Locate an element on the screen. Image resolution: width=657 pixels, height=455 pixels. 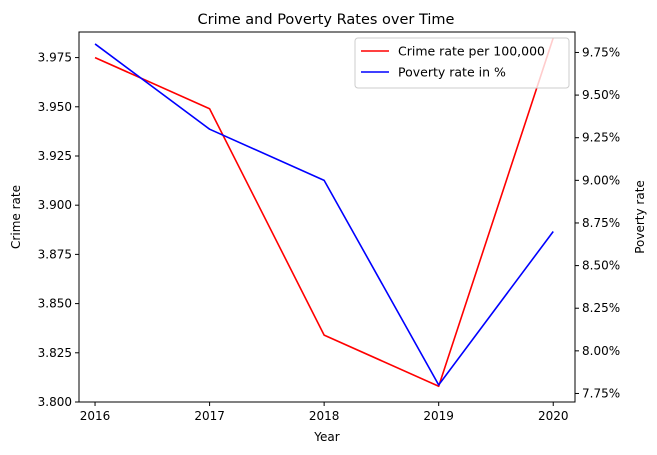
legend-label: Crime rate per 100,000 is located at coordinates (471, 51).